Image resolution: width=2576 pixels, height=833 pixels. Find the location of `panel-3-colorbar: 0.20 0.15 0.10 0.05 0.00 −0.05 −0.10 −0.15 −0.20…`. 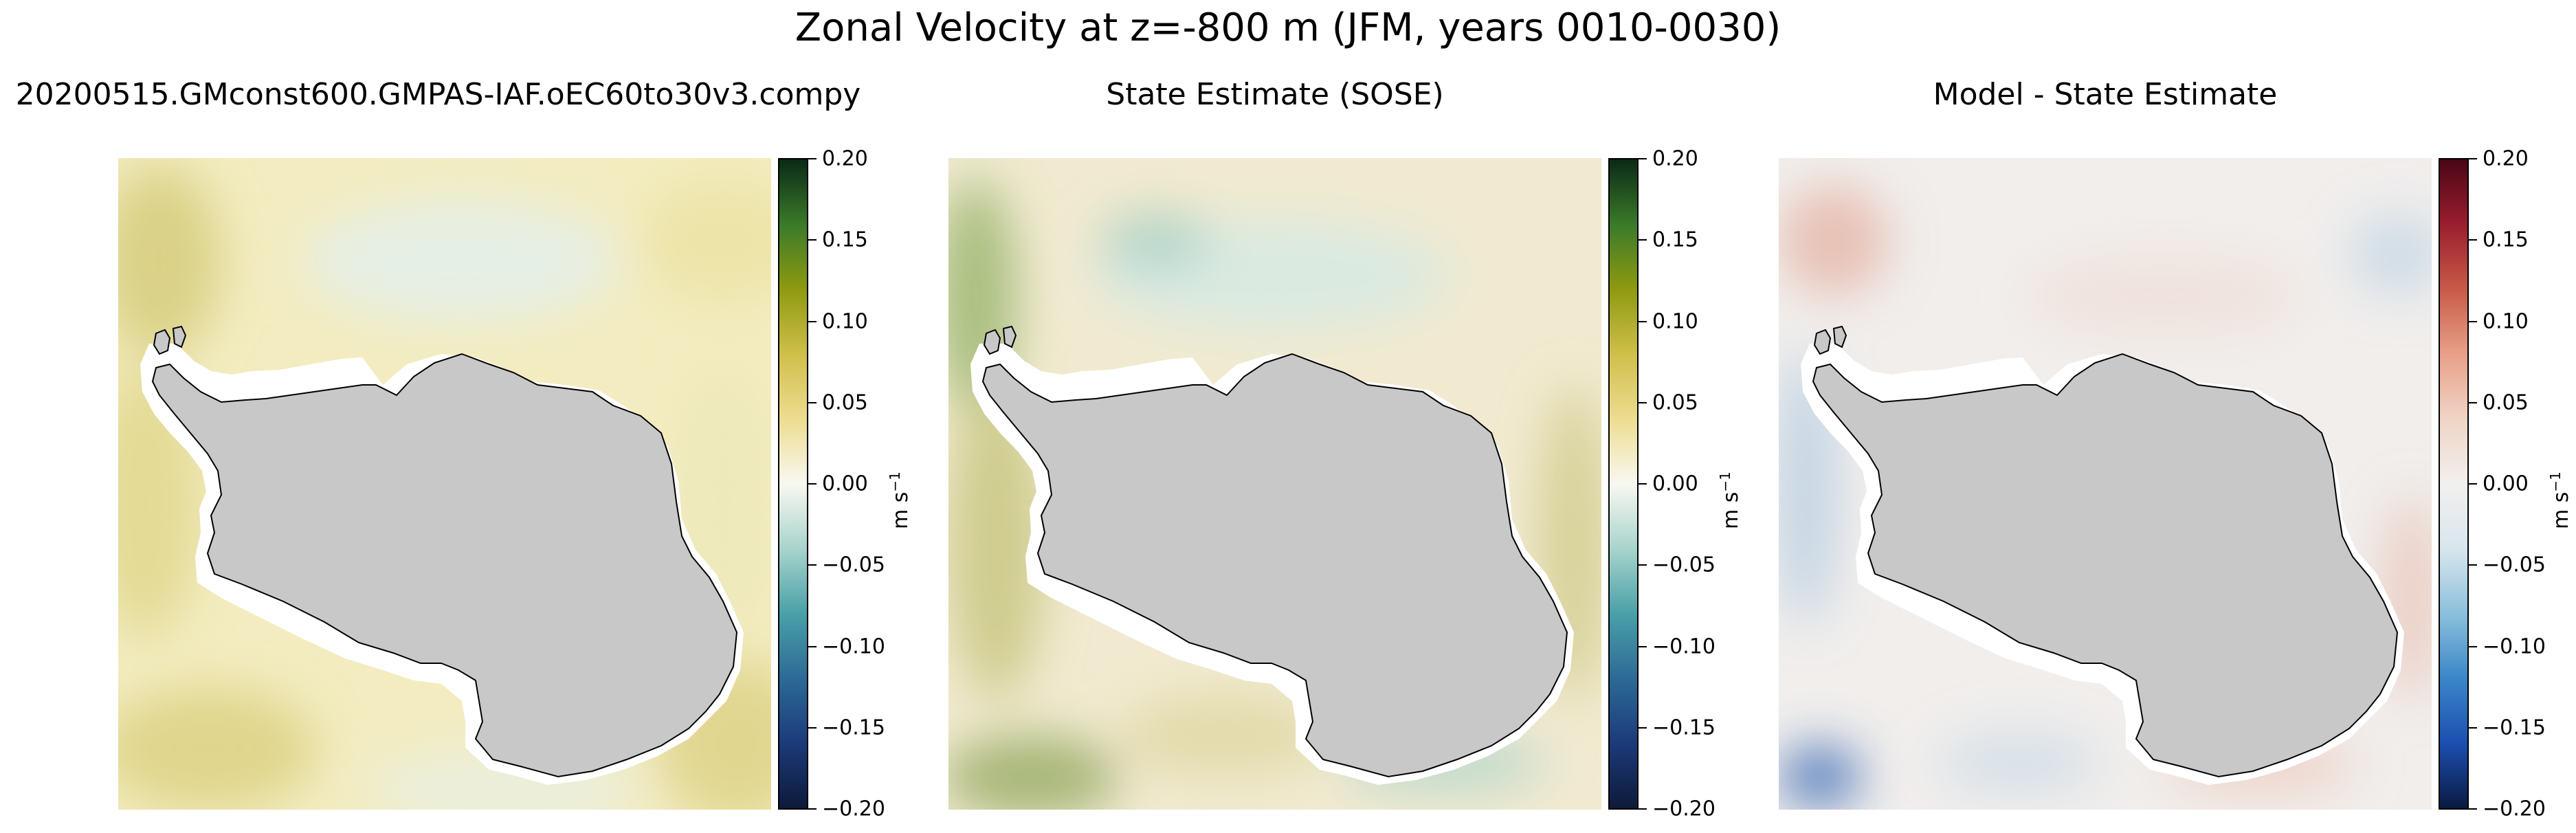

panel-3-colorbar: 0.20 0.15 0.10 0.05 0.00 −0.05 −0.10 −0.15 −0.20… is located at coordinates (2506, 484).